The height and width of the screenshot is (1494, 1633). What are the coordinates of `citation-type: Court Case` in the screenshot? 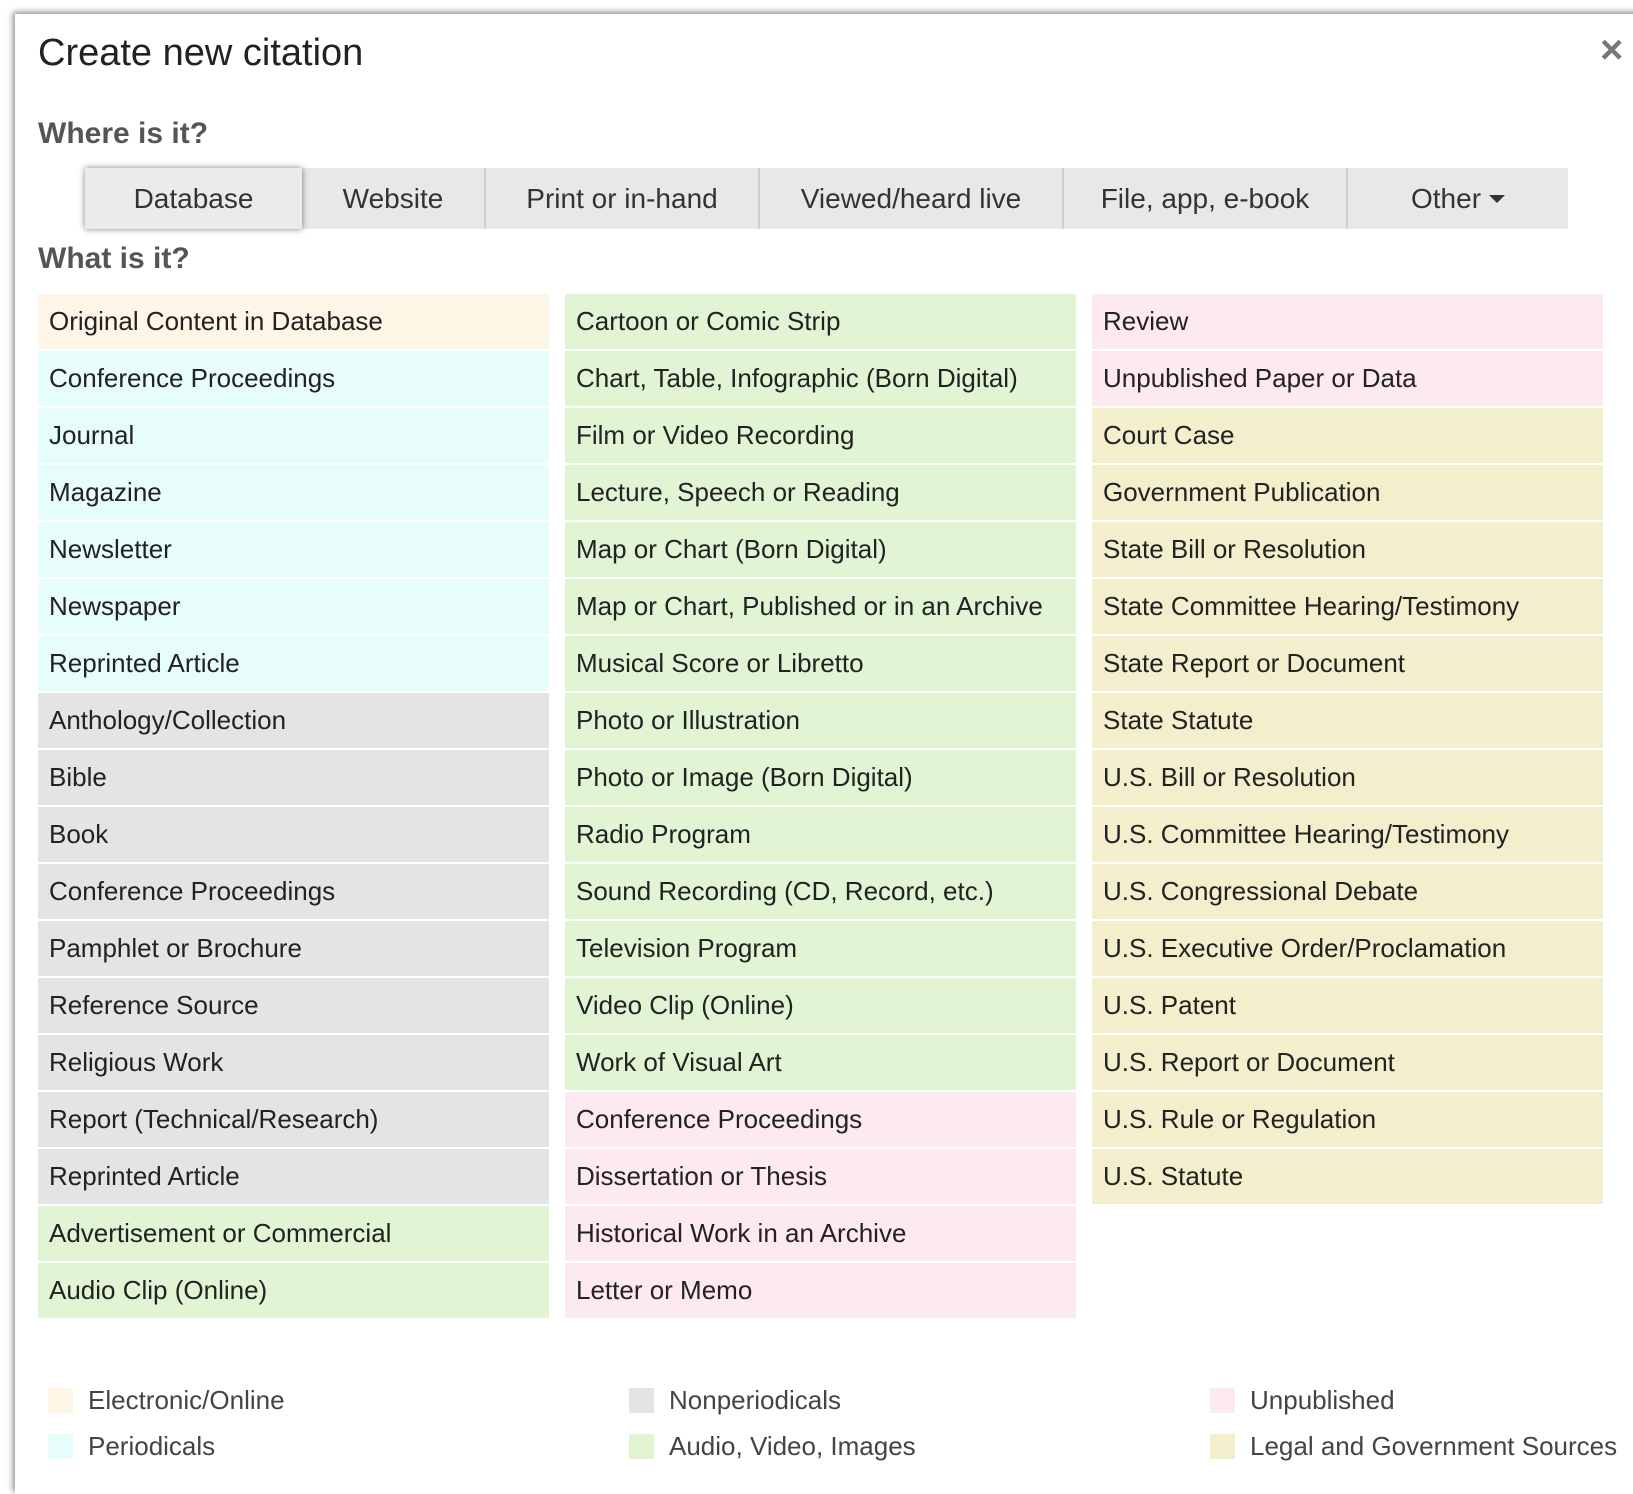 It's located at (1347, 435).